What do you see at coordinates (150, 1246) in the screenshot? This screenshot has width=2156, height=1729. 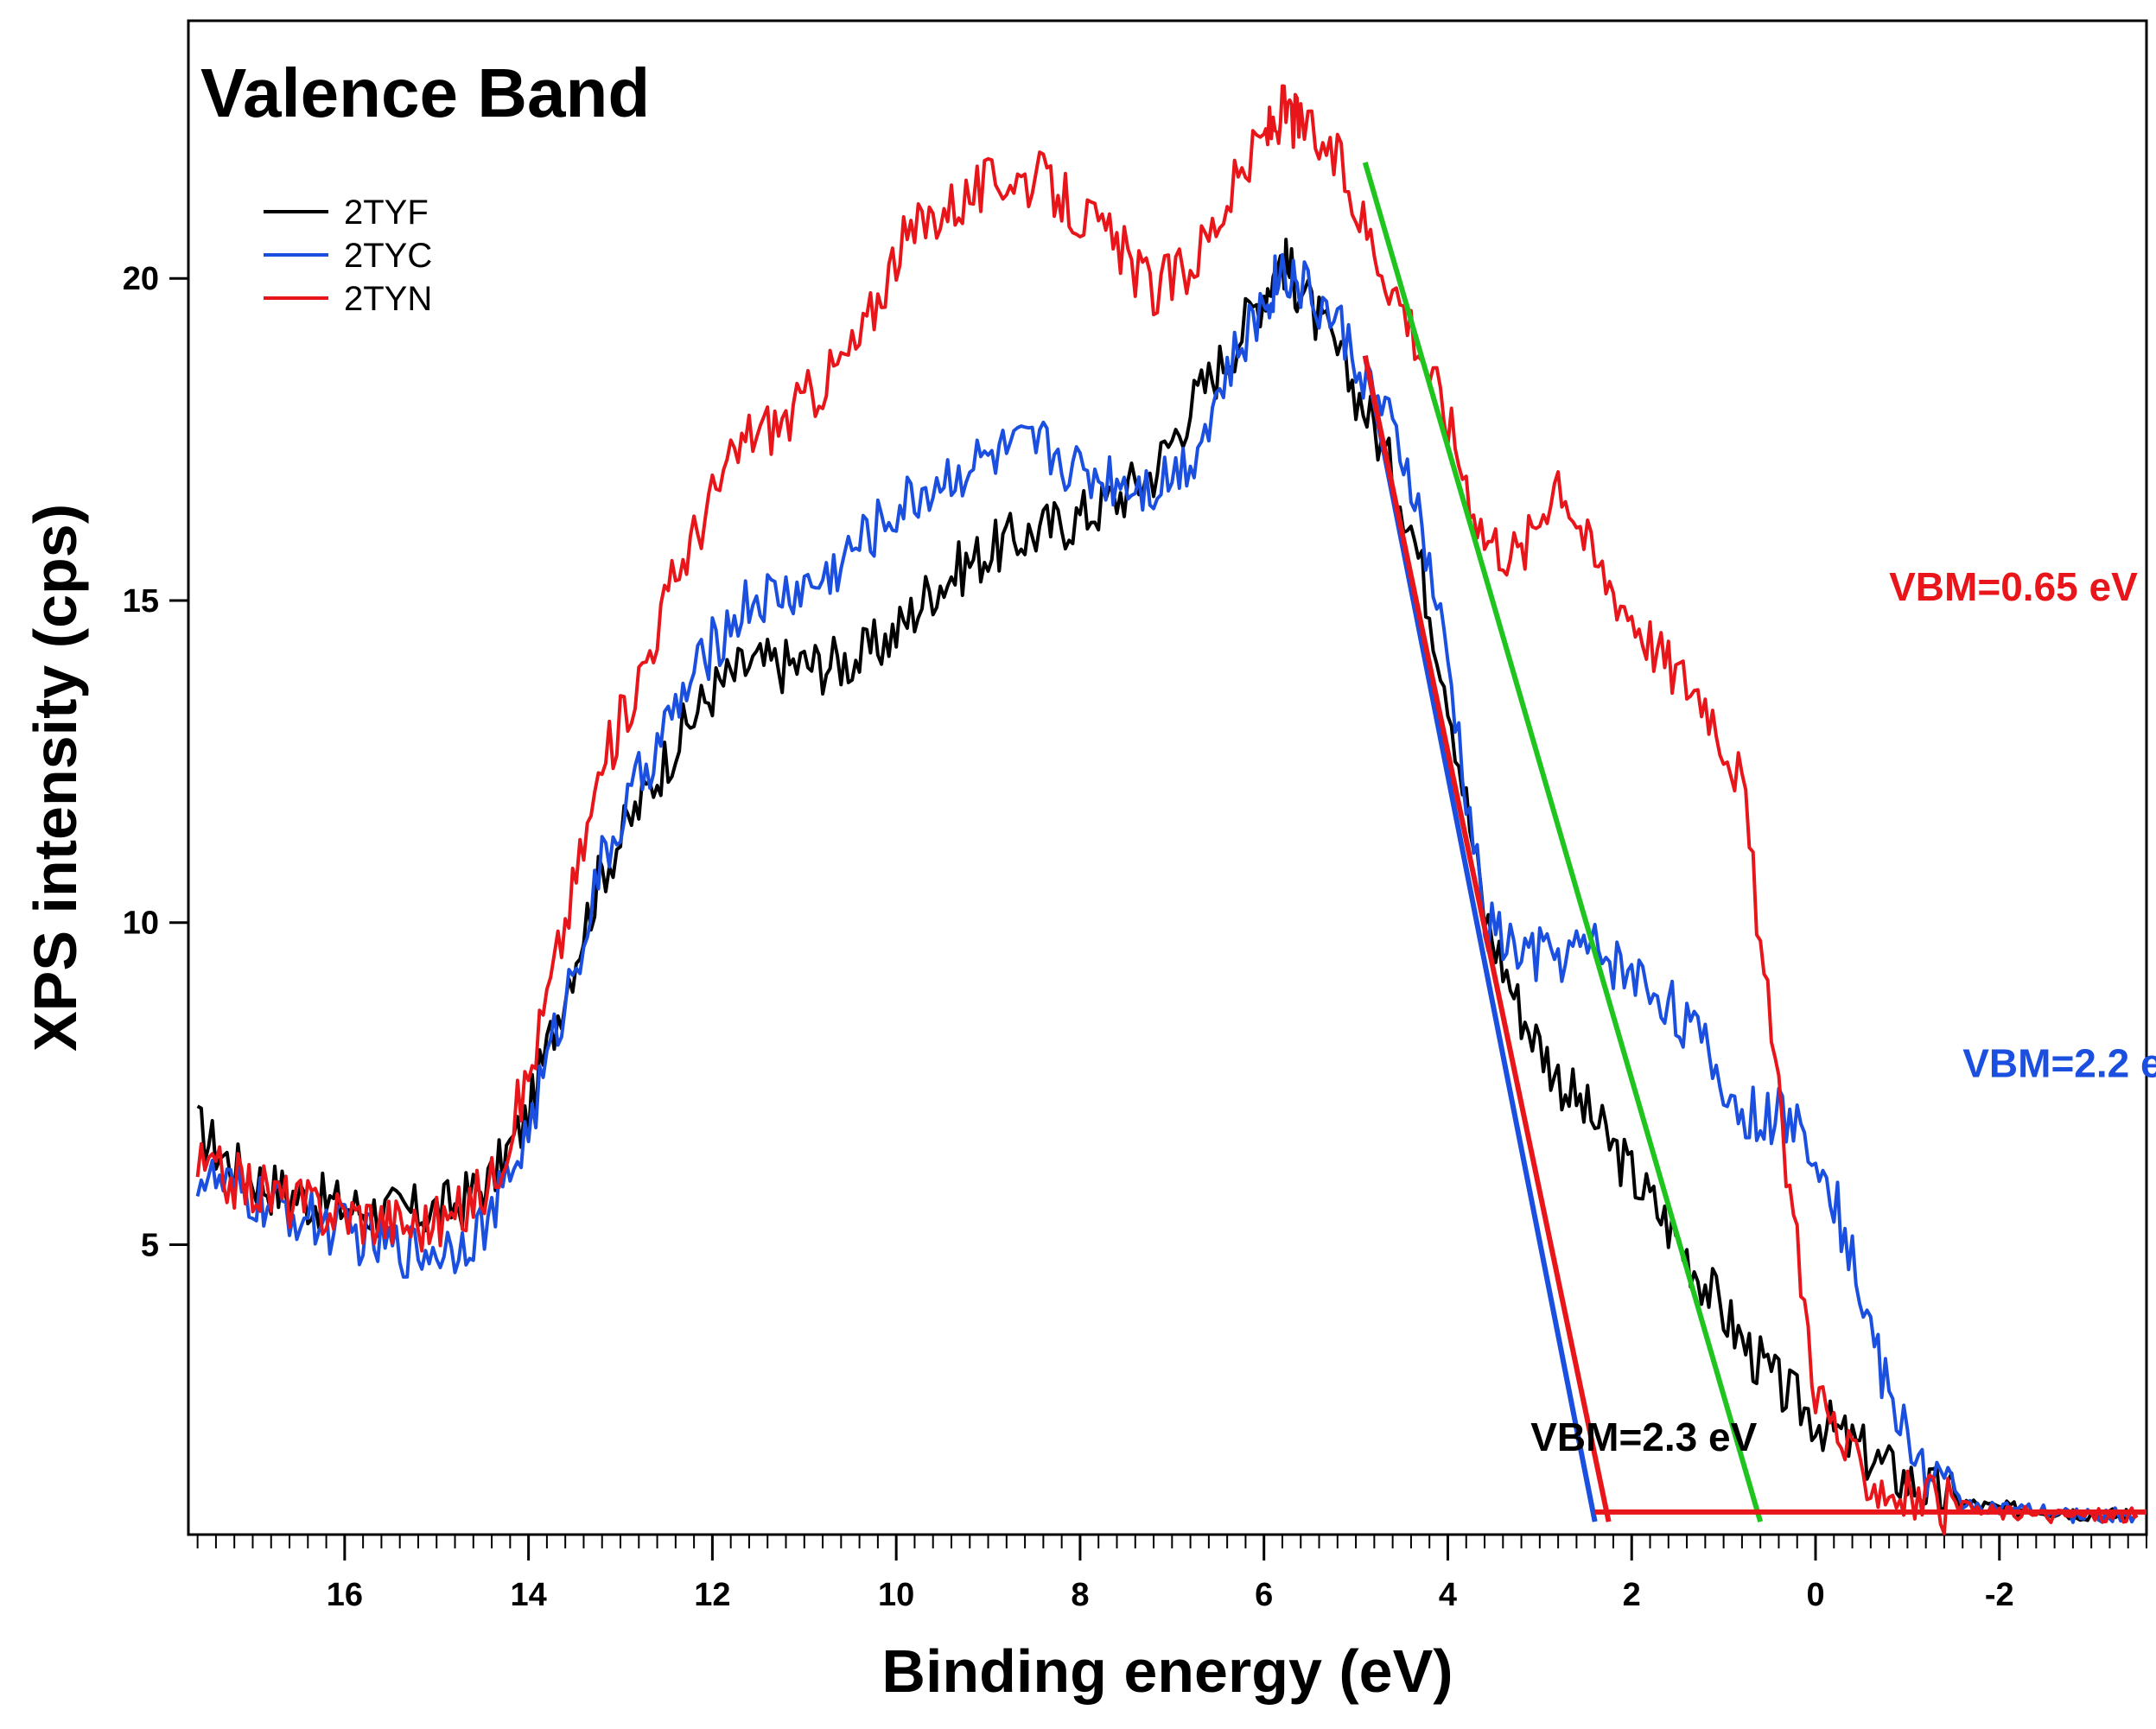 I see `y-tick-label: 5` at bounding box center [150, 1246].